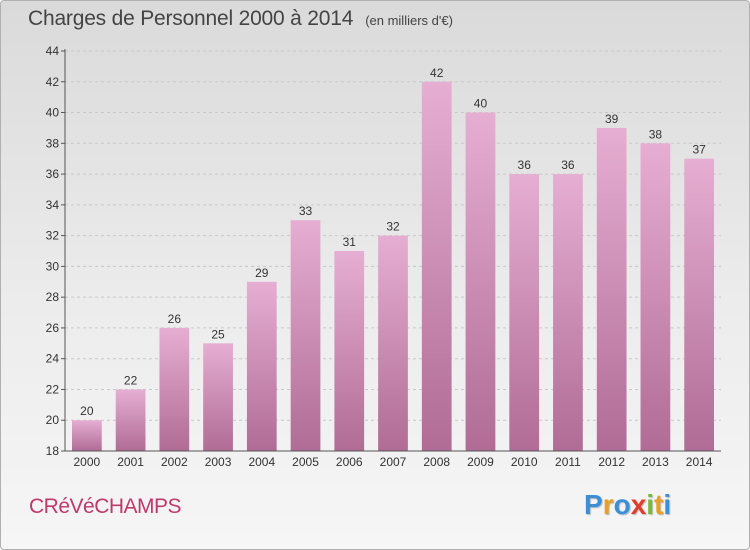  Describe the element at coordinates (437, 73) in the screenshot. I see `data-label: 42` at that location.